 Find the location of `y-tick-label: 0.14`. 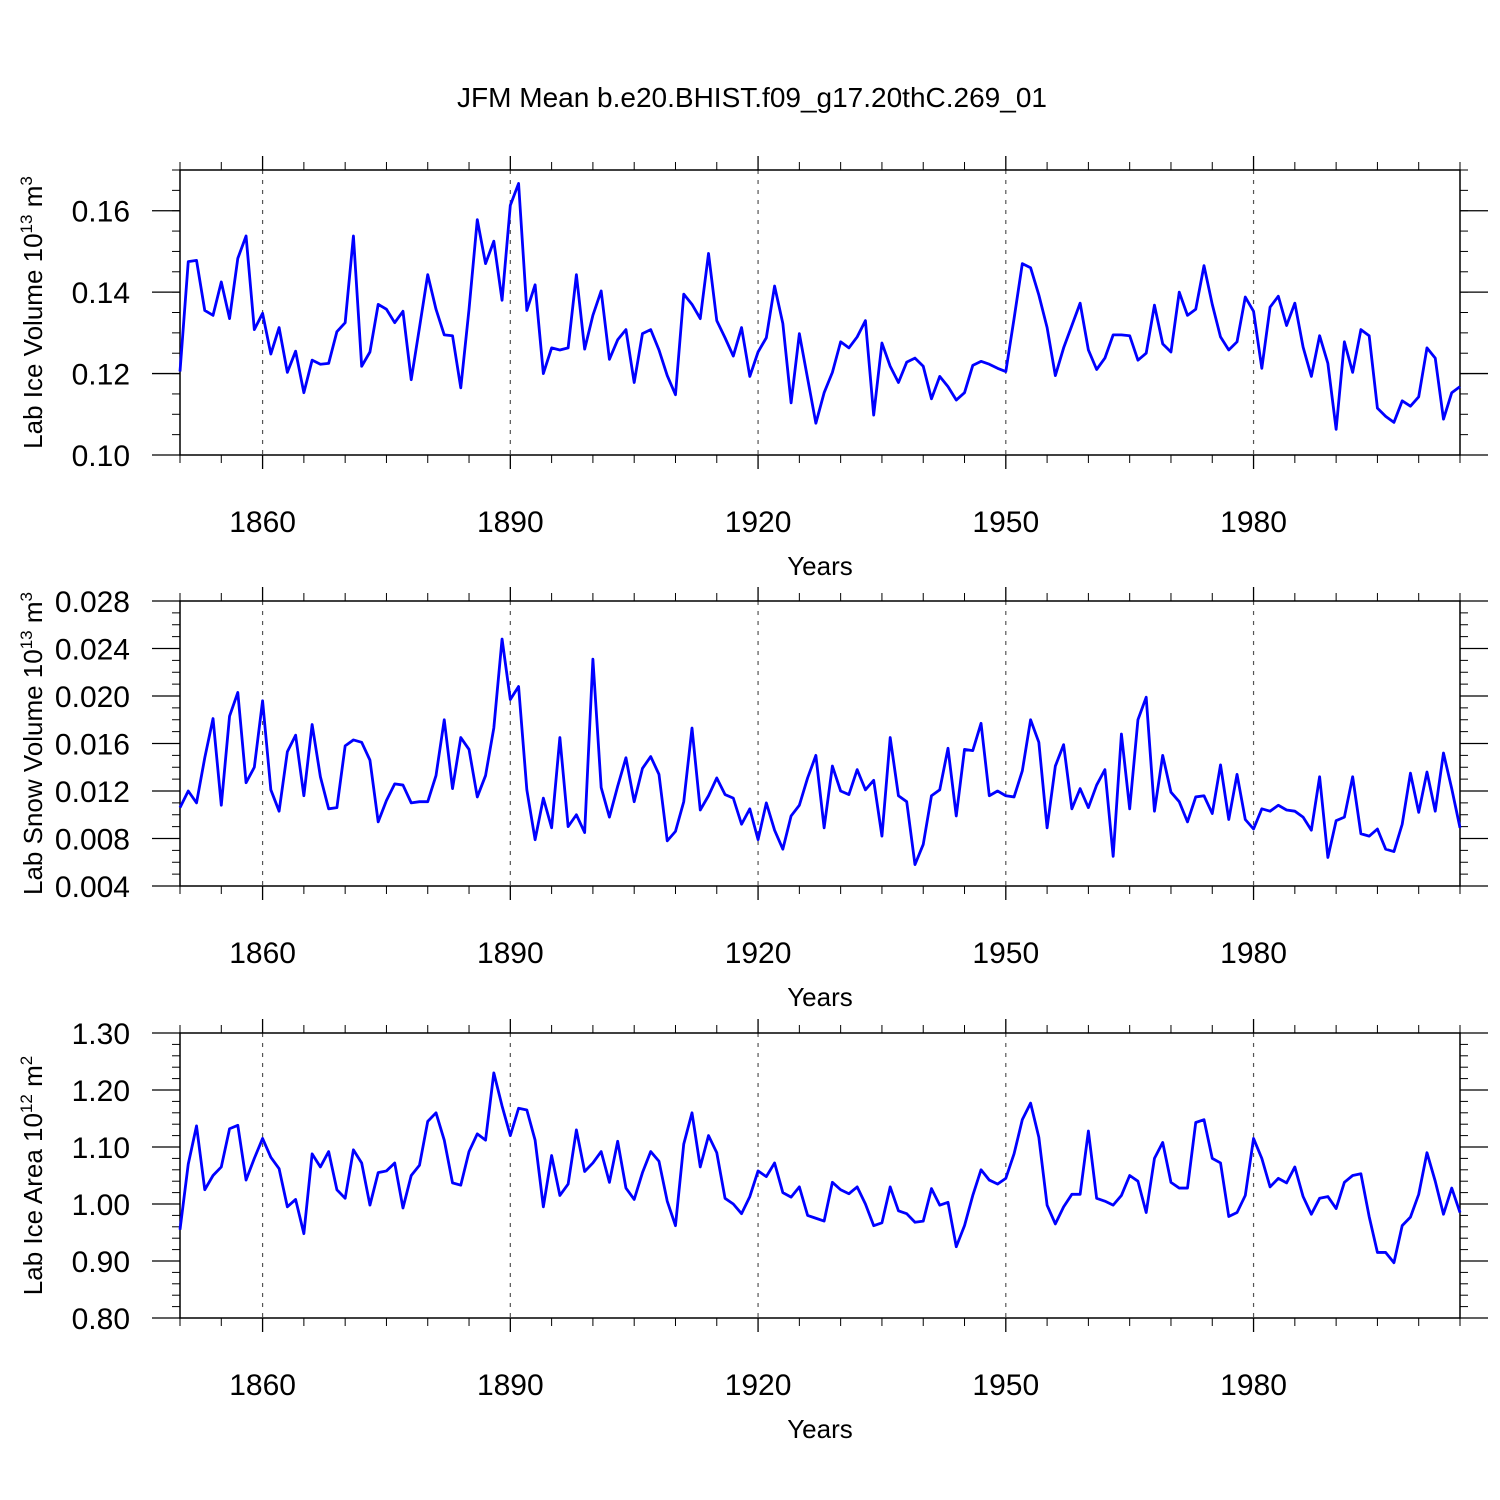

y-tick-label: 0.14 is located at coordinates (101, 293).